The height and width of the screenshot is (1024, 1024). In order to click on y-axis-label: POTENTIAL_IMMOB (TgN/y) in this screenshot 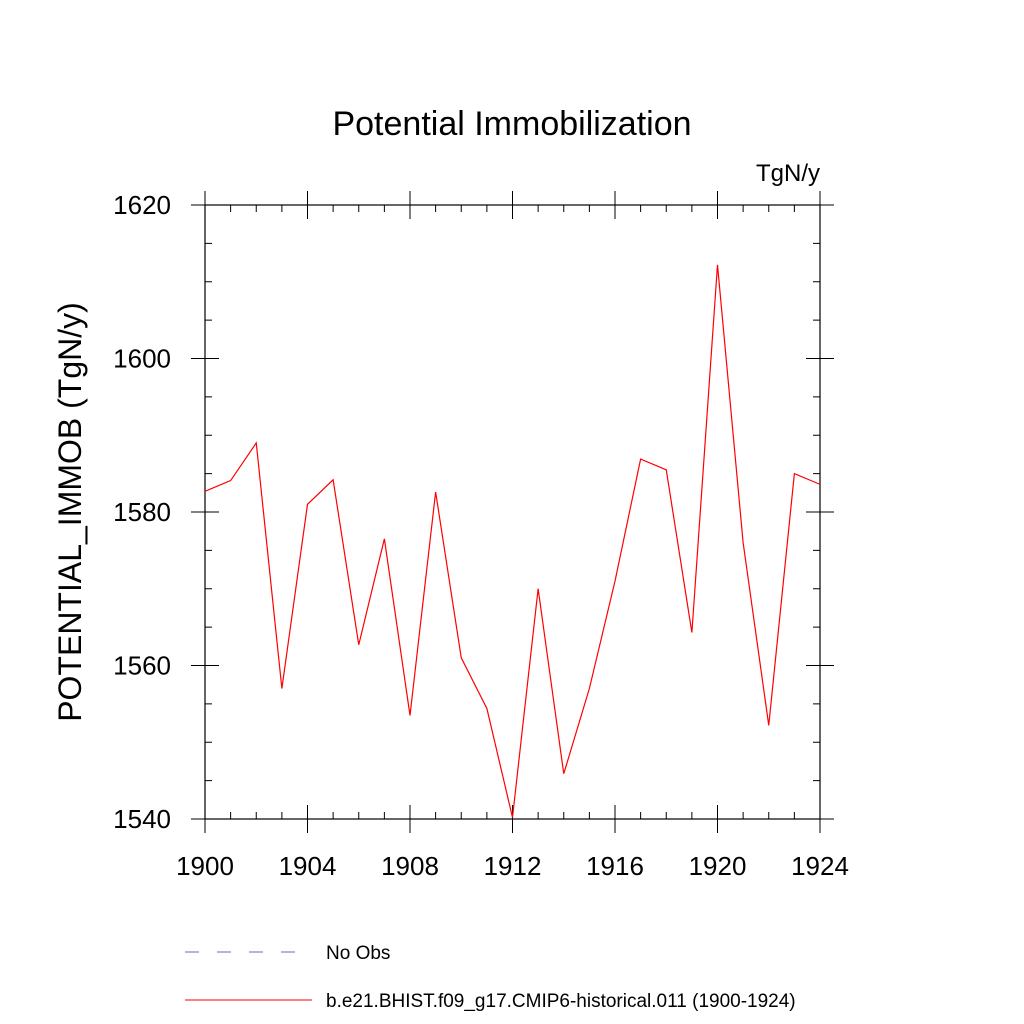, I will do `click(70, 512)`.